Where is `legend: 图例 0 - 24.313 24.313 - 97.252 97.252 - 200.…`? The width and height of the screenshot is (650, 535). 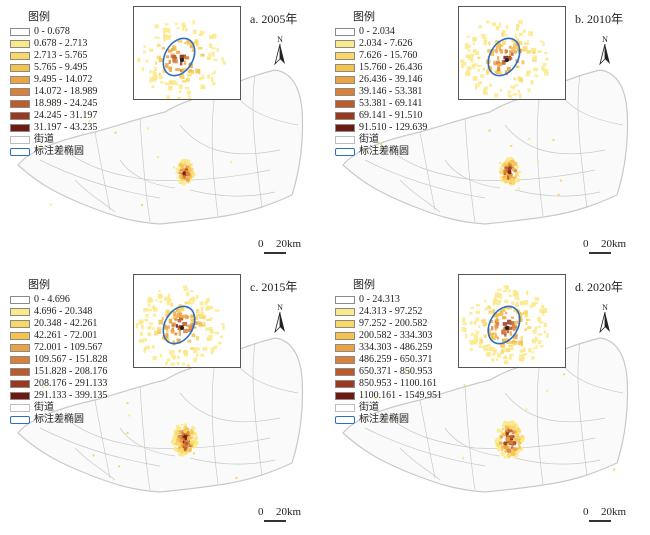 legend: 图例 0 - 24.313 24.313 - 97.252 97.252 - 200.… is located at coordinates (400, 351).